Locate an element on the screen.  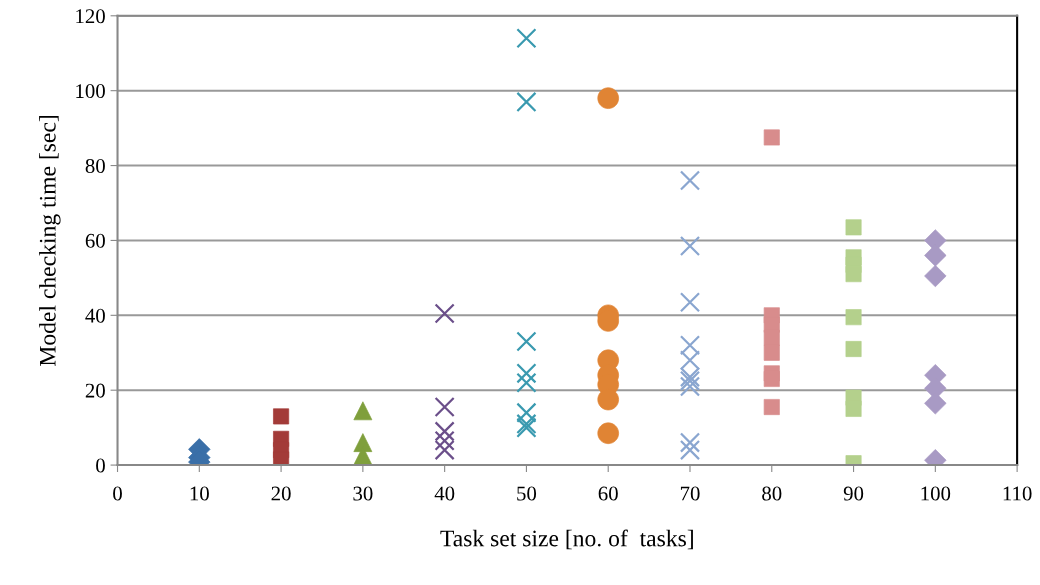
x-tick-label: 100 is located at coordinates (936, 493).